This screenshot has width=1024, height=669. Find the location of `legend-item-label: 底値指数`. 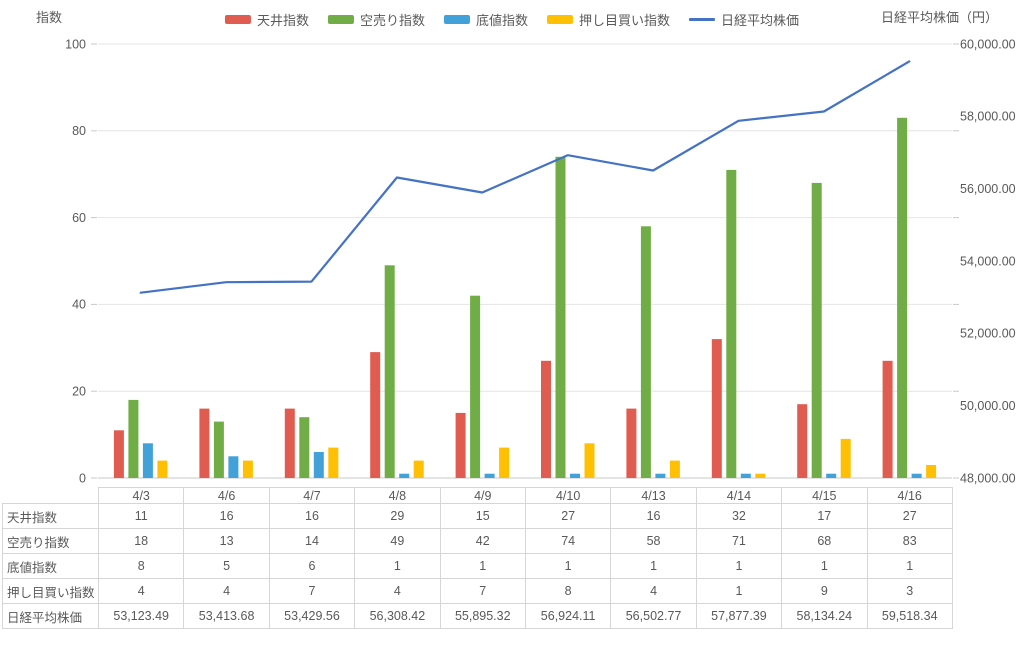

legend-item-label: 底値指数 is located at coordinates (502, 20).